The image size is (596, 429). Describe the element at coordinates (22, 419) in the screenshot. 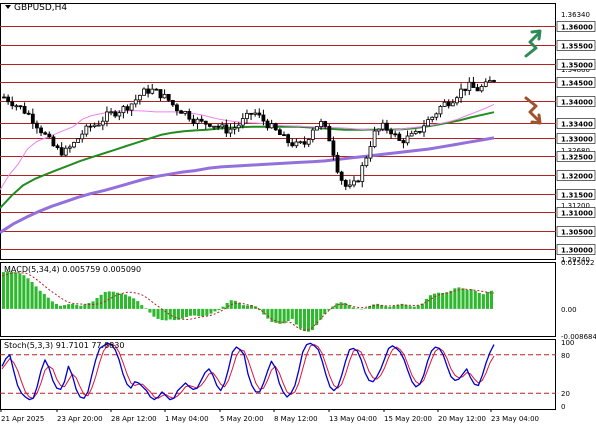

I see `time-axis-label: 21 Apr 2025` at that location.